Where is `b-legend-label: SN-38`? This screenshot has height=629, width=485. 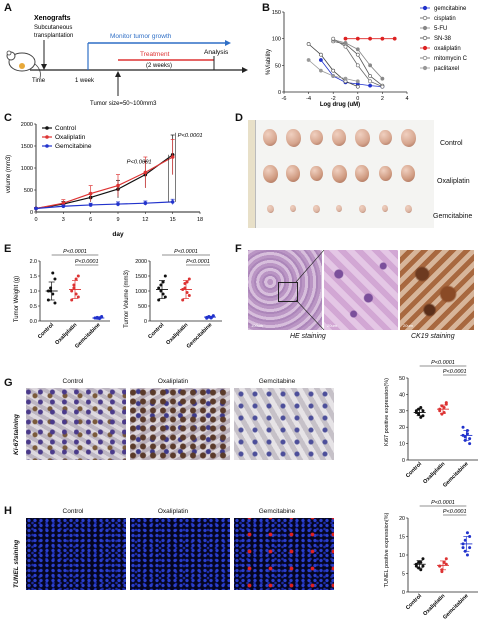
b-legend-label: SN-38 is located at coordinates (443, 39).